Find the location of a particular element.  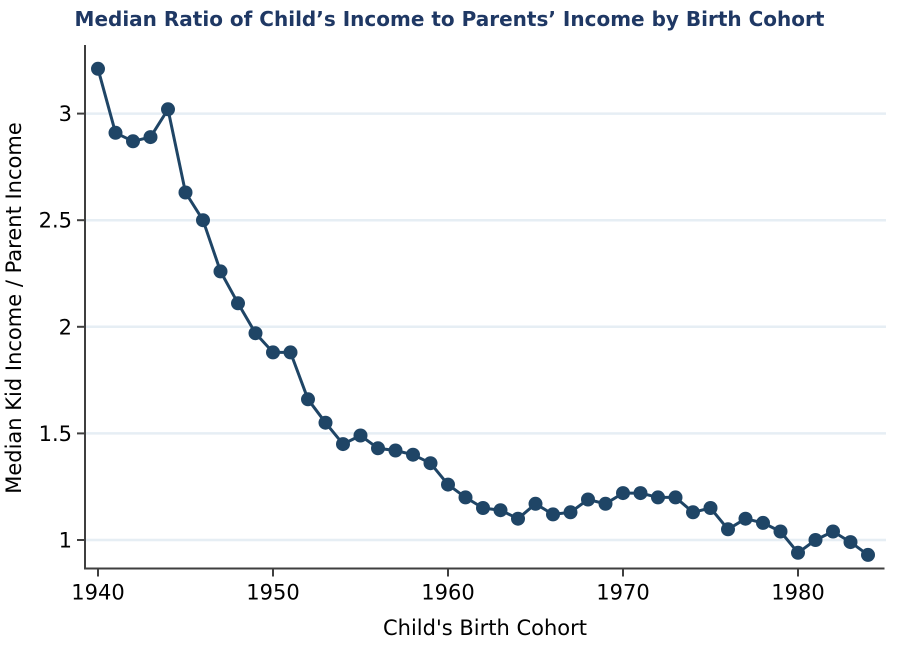

x-tick-label: 1980 is located at coordinates (797, 593).